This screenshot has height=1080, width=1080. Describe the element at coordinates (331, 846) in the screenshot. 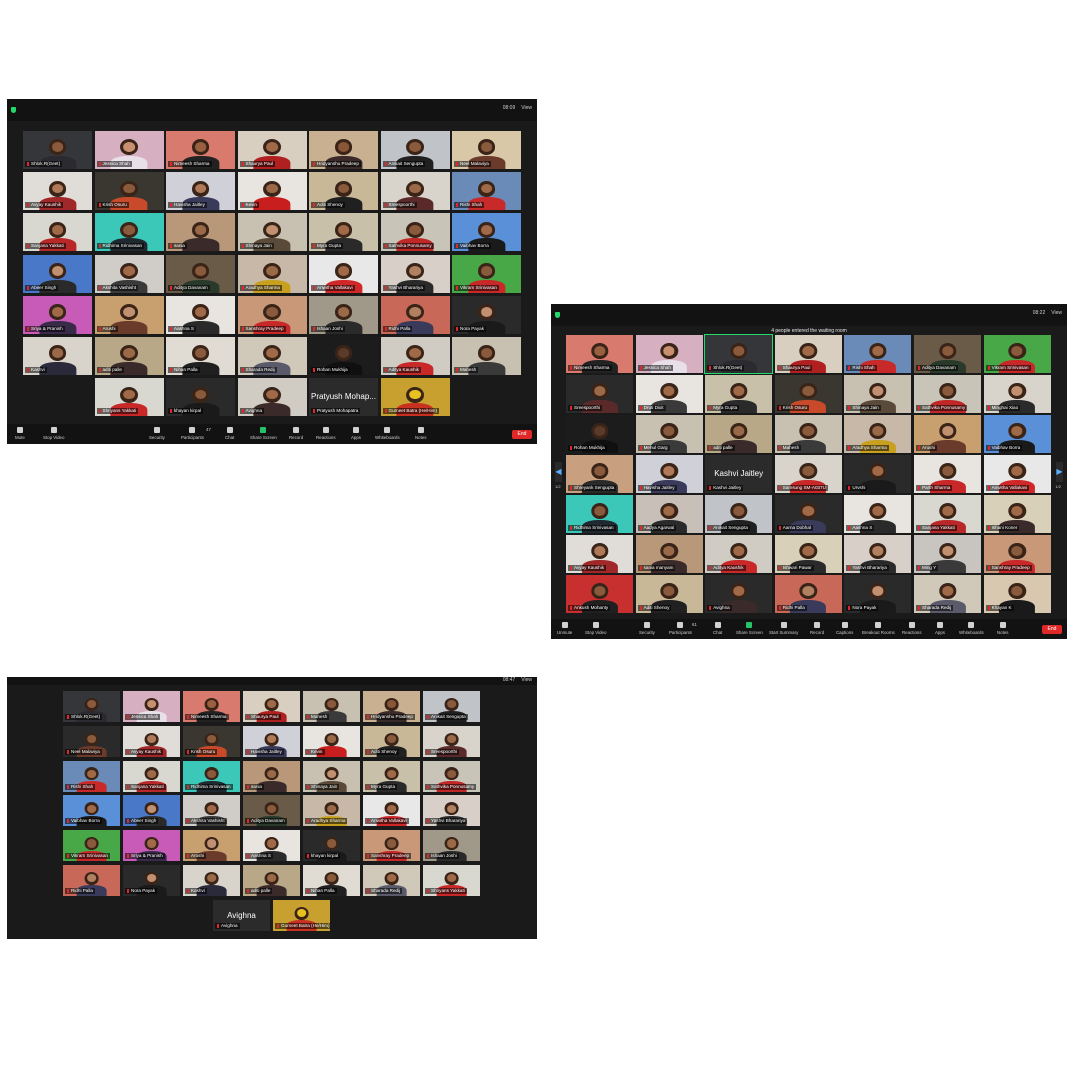

I see `participant-tile: khayan kirpal` at that location.